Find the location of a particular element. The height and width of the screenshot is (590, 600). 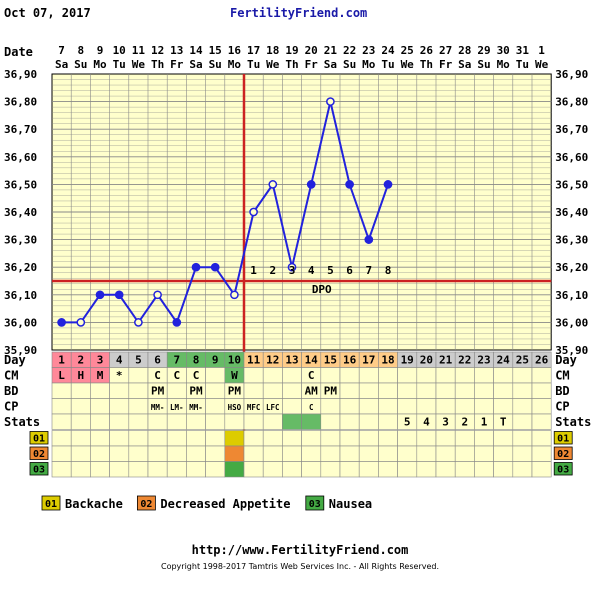

y-tick-label: 36,00 is located at coordinates (20, 322).